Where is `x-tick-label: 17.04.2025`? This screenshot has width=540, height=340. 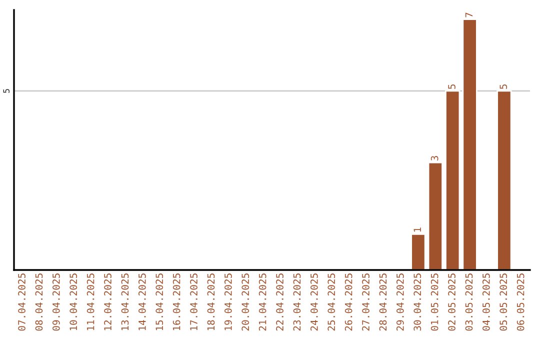 x-tick-label: 17.04.2025 is located at coordinates (194, 302).